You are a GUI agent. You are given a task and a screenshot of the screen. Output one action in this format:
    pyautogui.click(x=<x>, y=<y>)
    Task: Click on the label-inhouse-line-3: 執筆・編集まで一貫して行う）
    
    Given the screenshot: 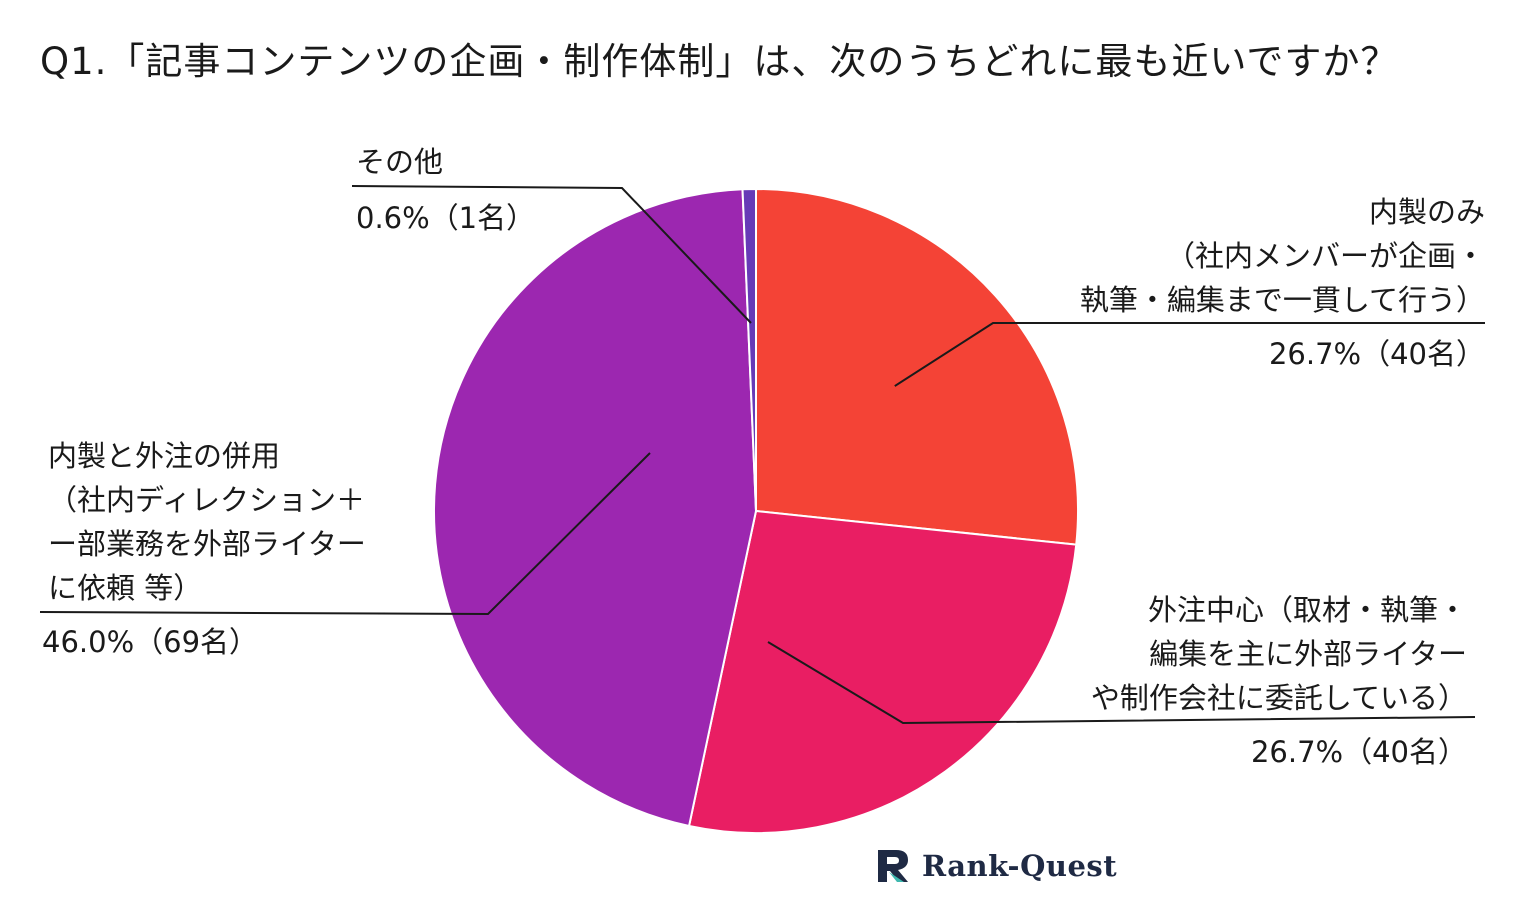 What is the action you would take?
    pyautogui.click(x=1282, y=300)
    